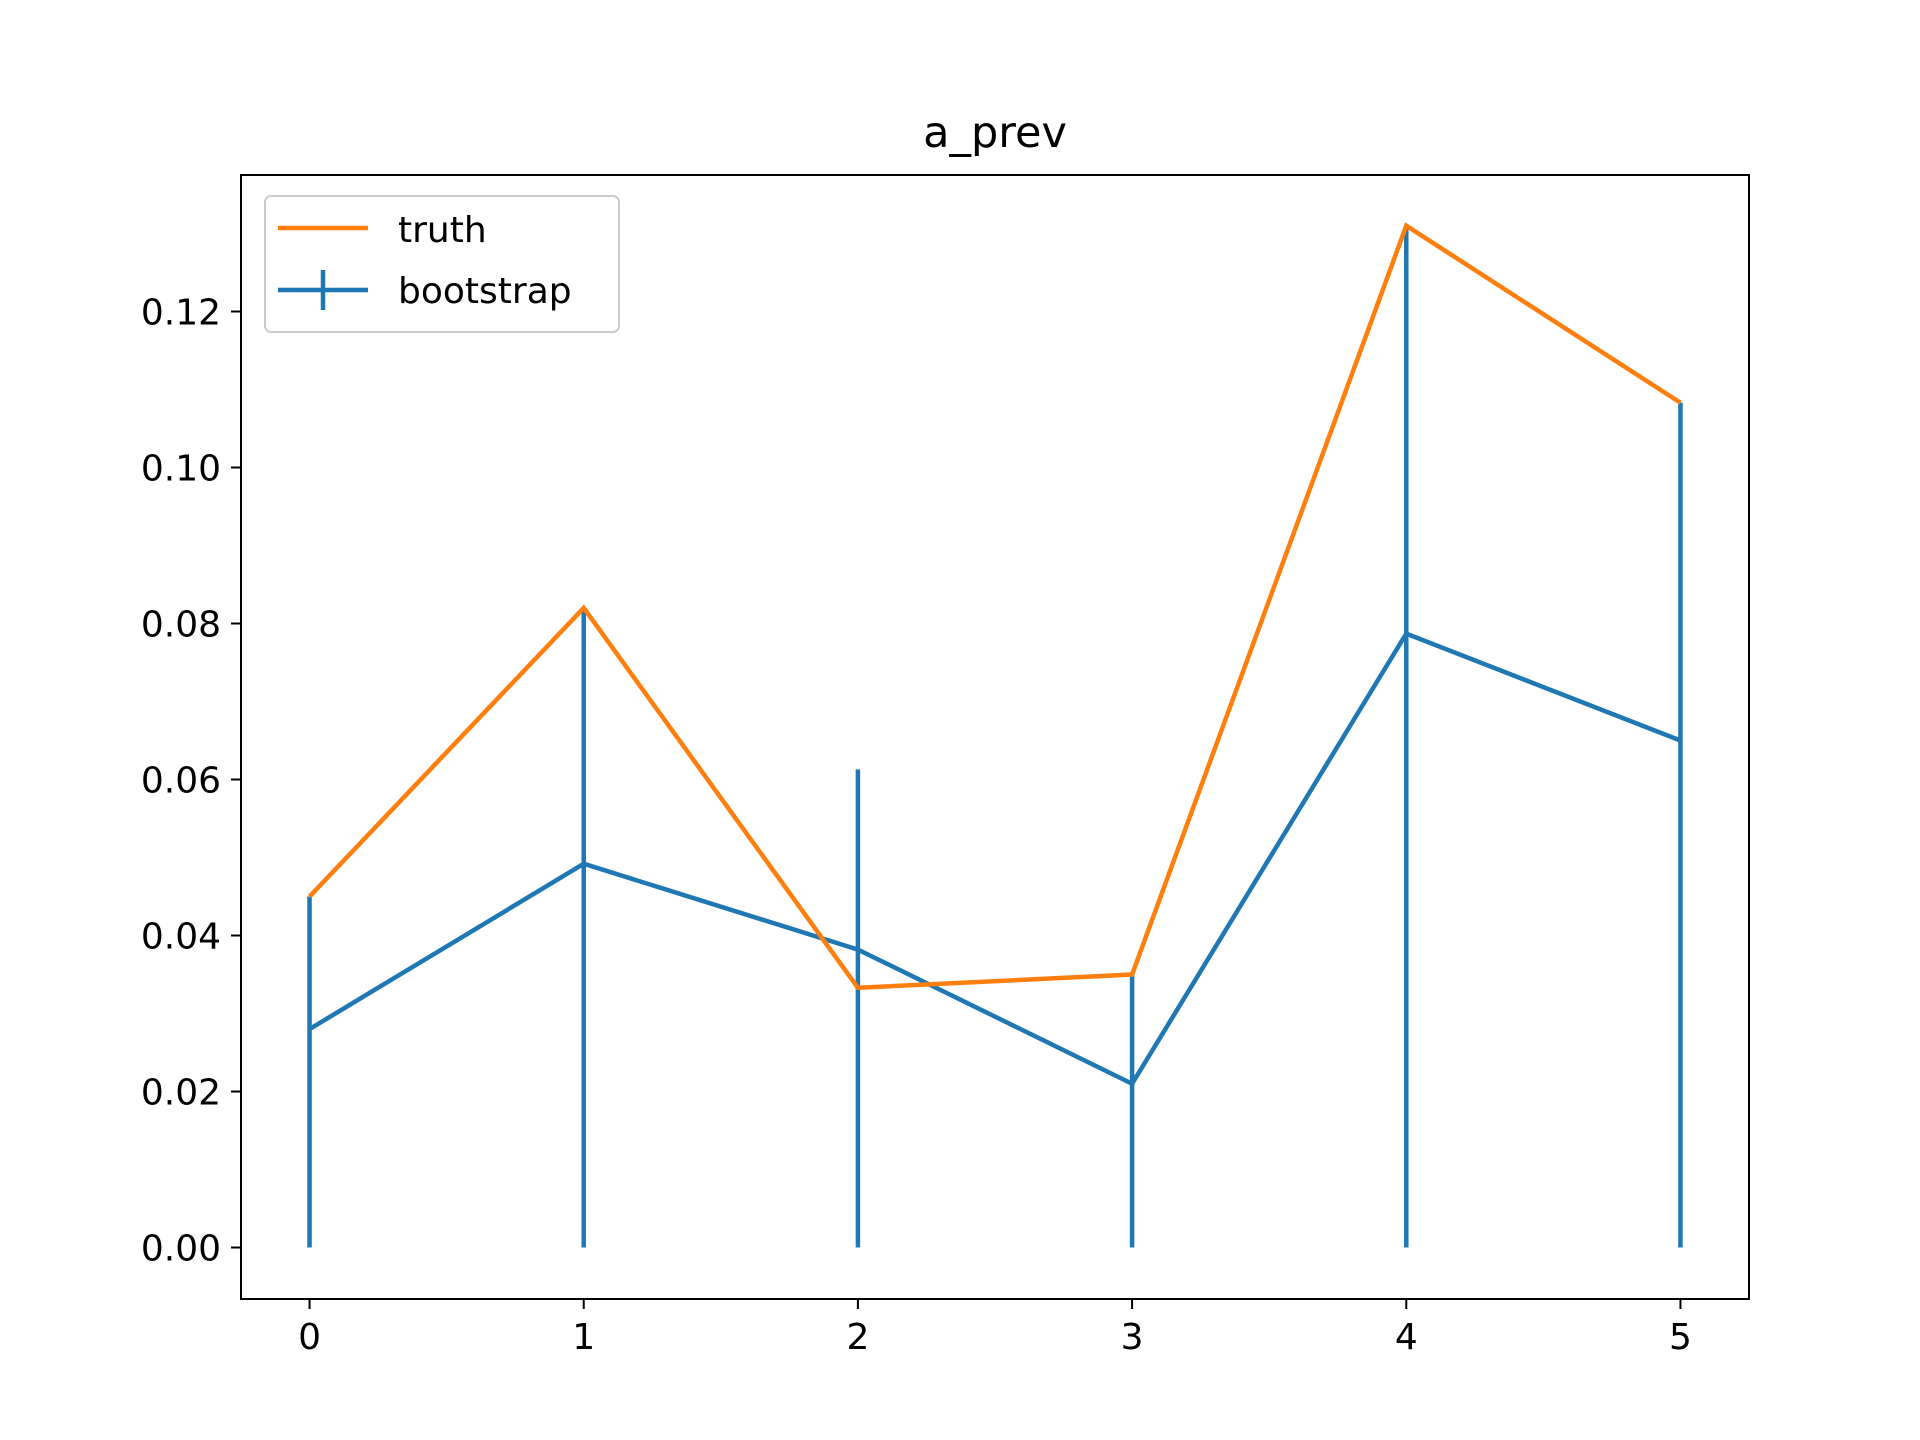 This screenshot has height=1440, width=1920. What do you see at coordinates (181, 469) in the screenshot?
I see `y-tick-label: 0.10` at bounding box center [181, 469].